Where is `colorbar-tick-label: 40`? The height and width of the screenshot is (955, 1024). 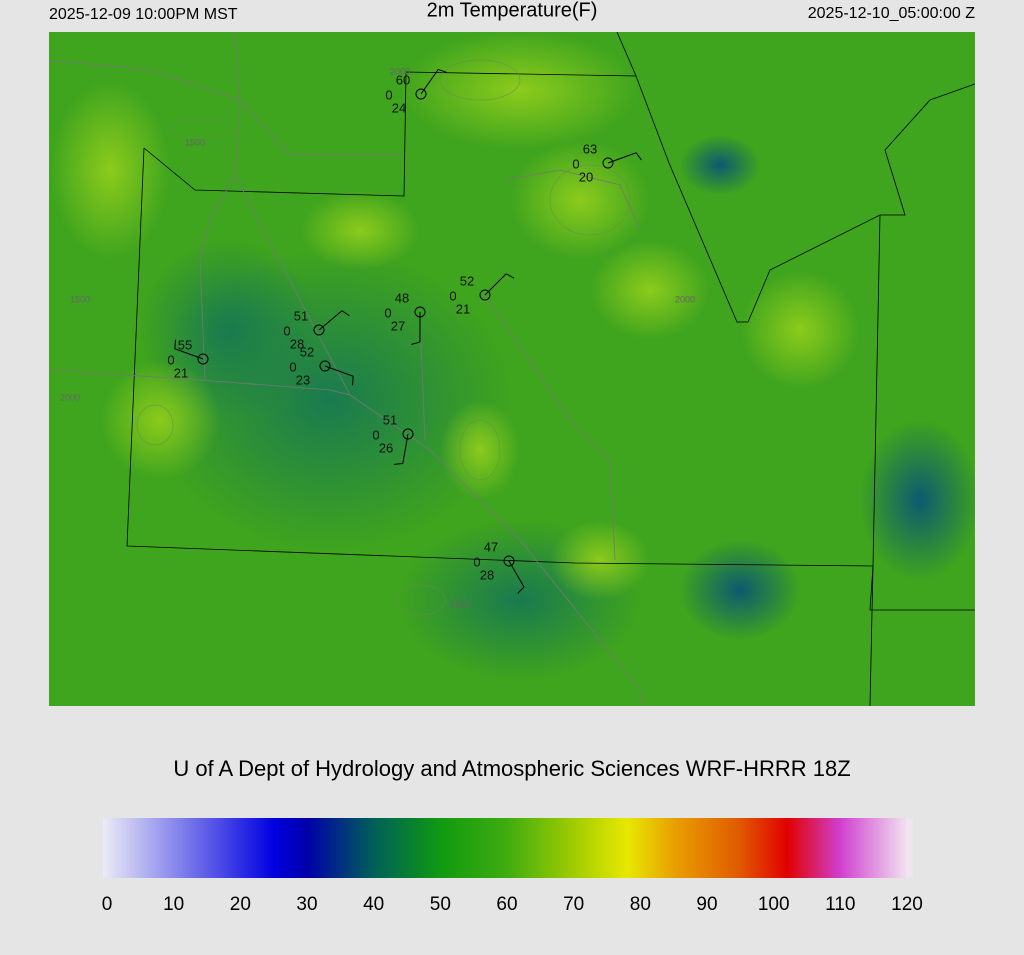
colorbar-tick-label: 40 is located at coordinates (373, 904).